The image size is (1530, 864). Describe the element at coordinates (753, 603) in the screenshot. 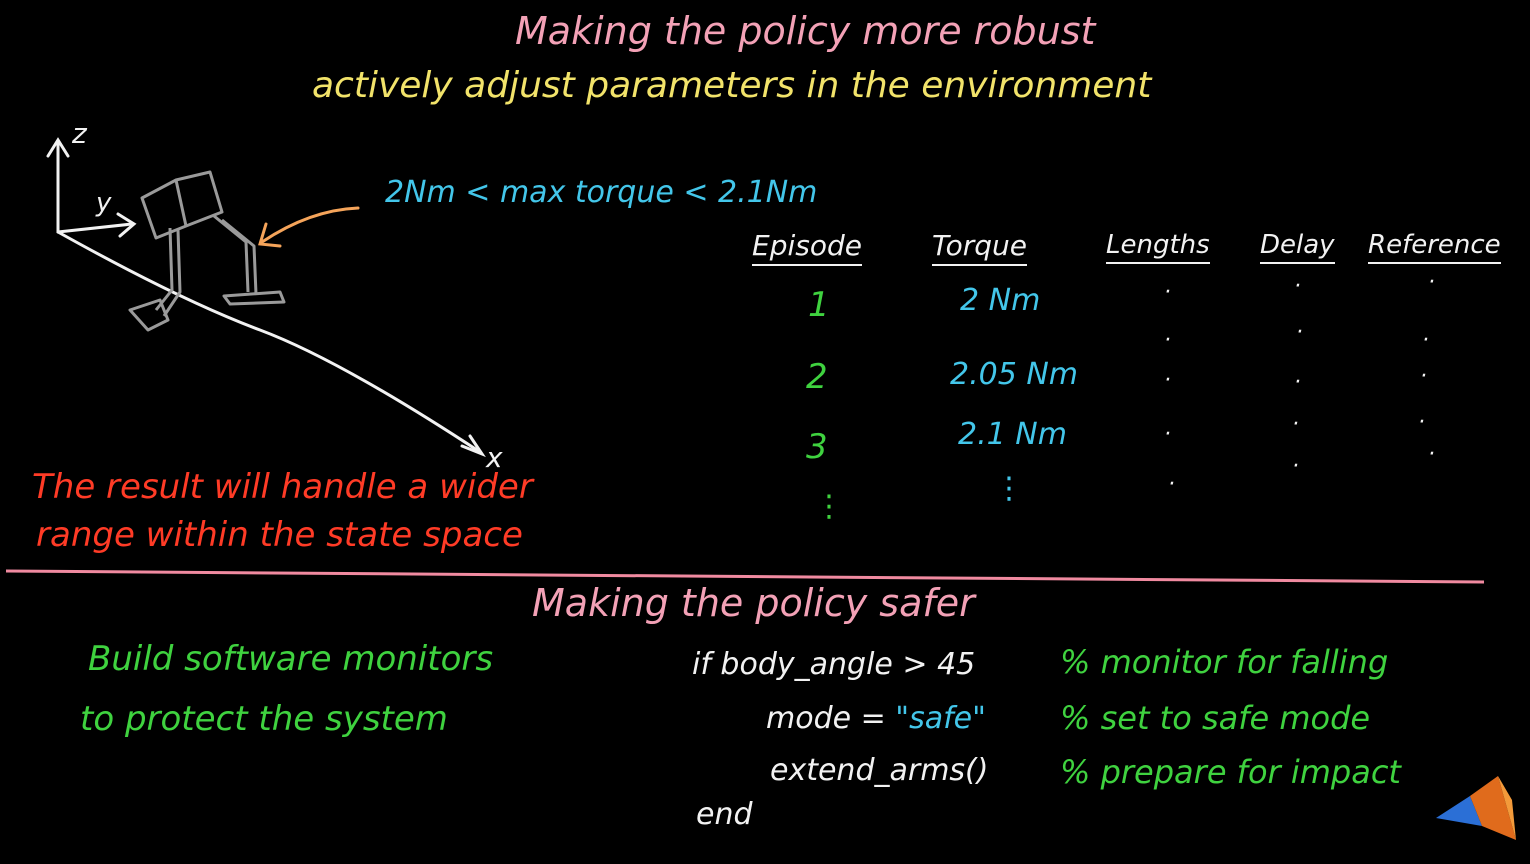

I see `safety-title: Making the policy safer` at that location.